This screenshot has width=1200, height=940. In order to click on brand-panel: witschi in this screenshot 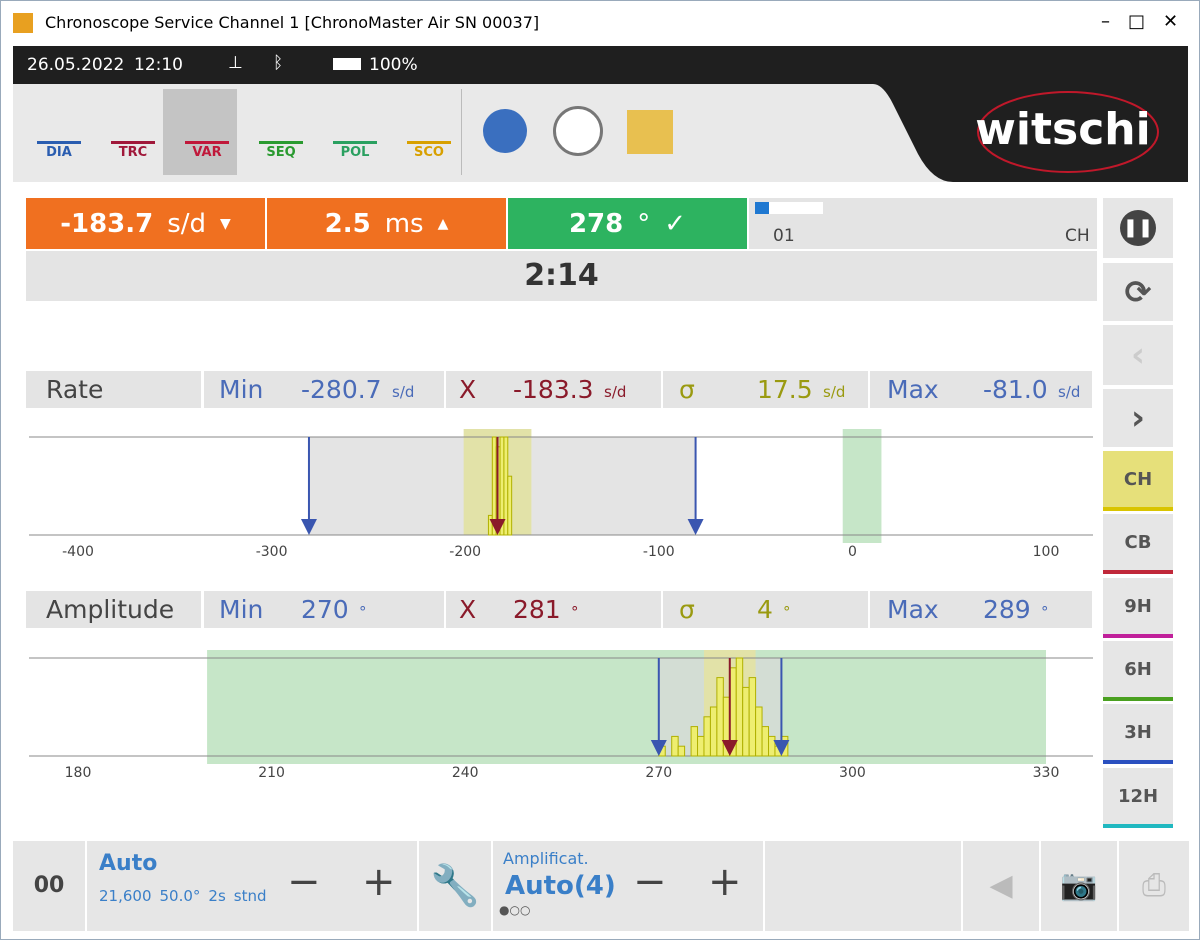, I will do `click(1030, 133)`.